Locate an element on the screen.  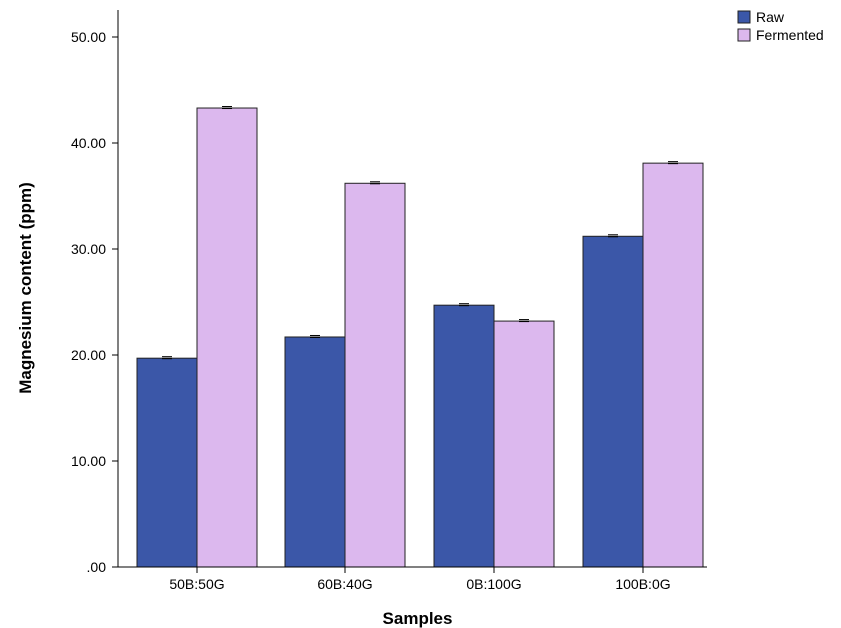
y-tick-label: 10.00 is located at coordinates (88, 461).